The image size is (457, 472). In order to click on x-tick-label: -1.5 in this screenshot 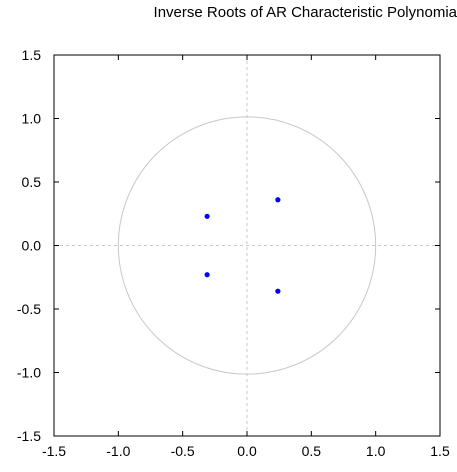, I will do `click(54, 451)`.